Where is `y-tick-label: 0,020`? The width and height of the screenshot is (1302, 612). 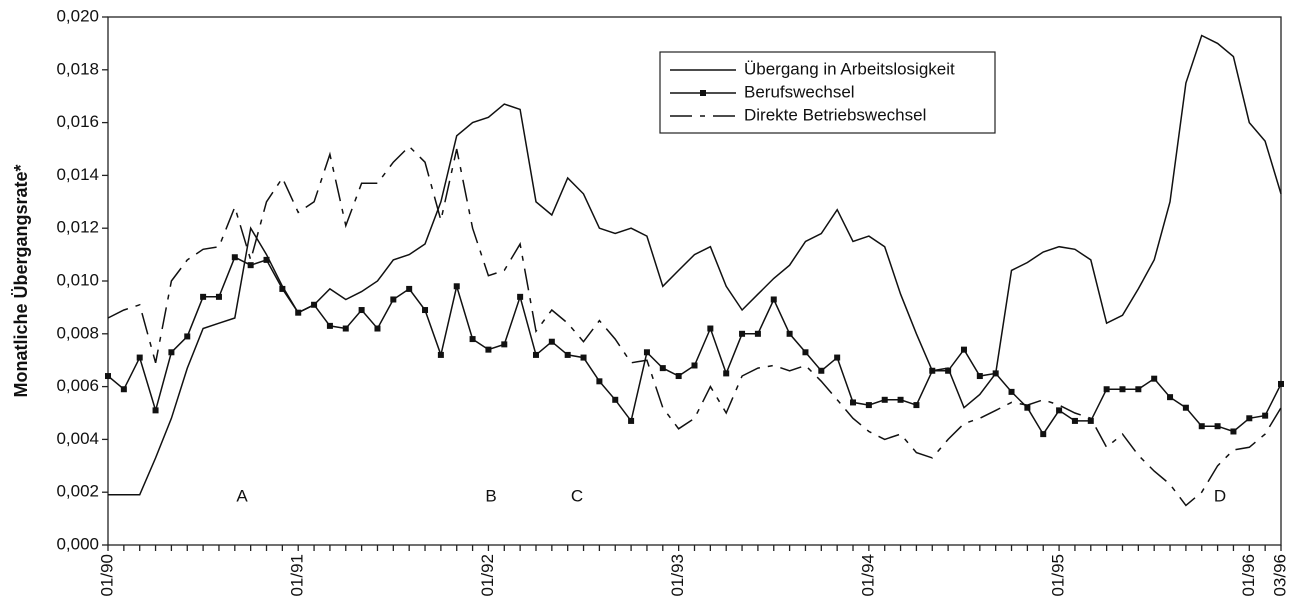
y-tick-label: 0,020 is located at coordinates (77, 15).